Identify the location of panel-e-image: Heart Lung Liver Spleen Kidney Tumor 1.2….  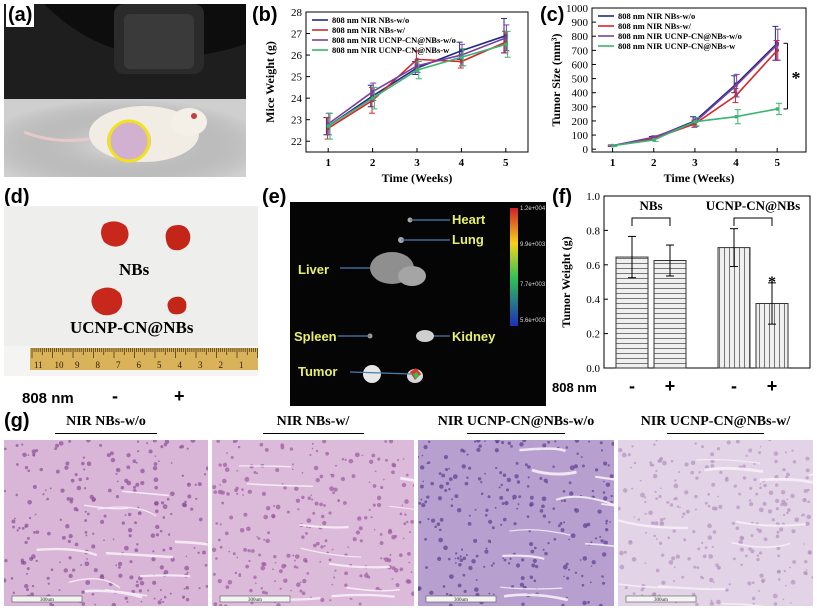
(418, 304).